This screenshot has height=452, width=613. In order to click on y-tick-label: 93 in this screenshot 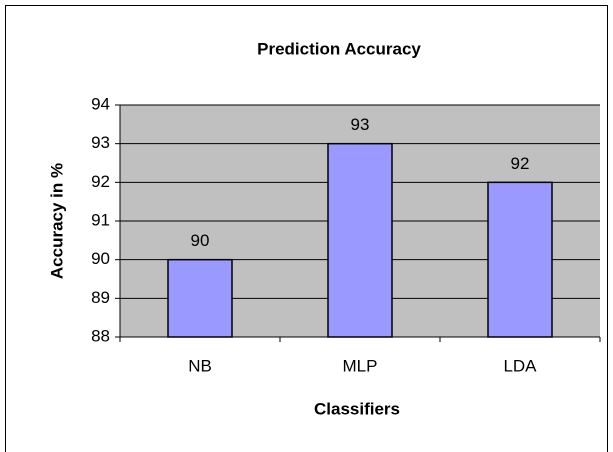, I will do `click(100, 142)`.